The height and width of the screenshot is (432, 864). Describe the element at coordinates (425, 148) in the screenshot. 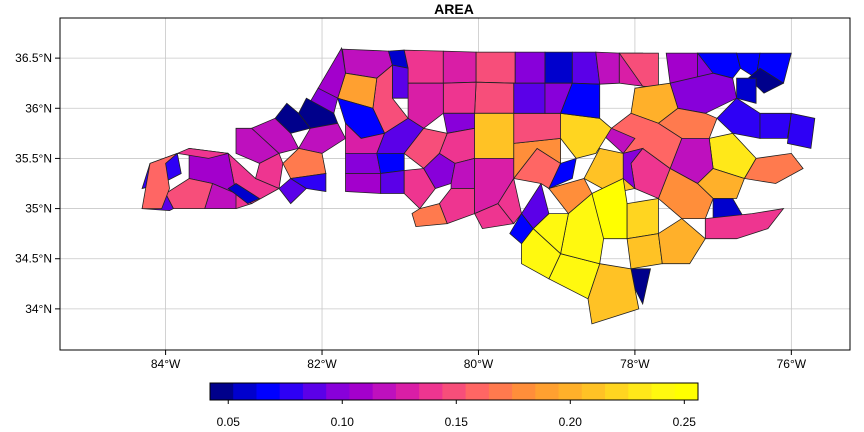

I see `county-c74` at that location.